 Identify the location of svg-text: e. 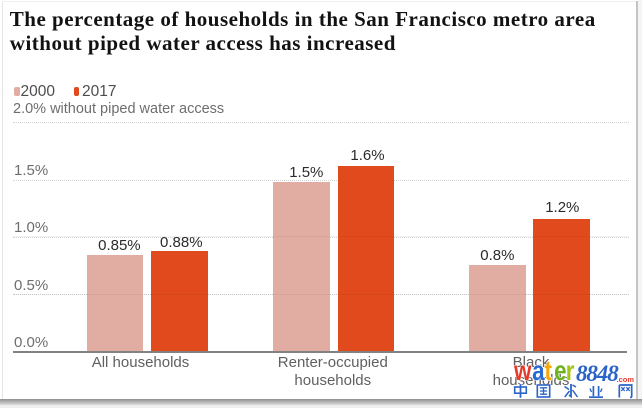
(560, 371).